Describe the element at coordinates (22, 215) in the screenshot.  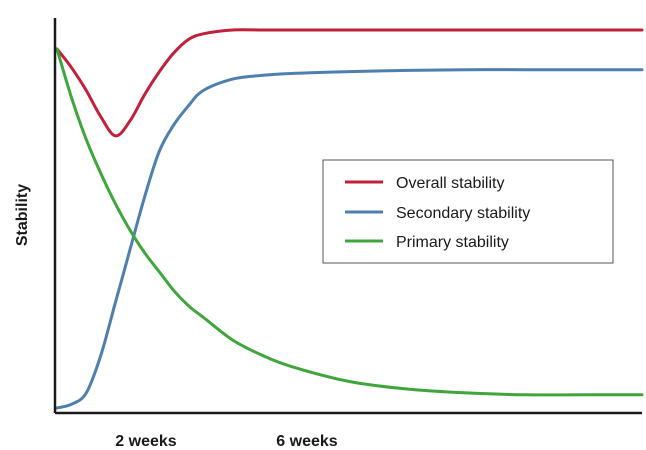
I see `y-axis-label: Stability` at that location.